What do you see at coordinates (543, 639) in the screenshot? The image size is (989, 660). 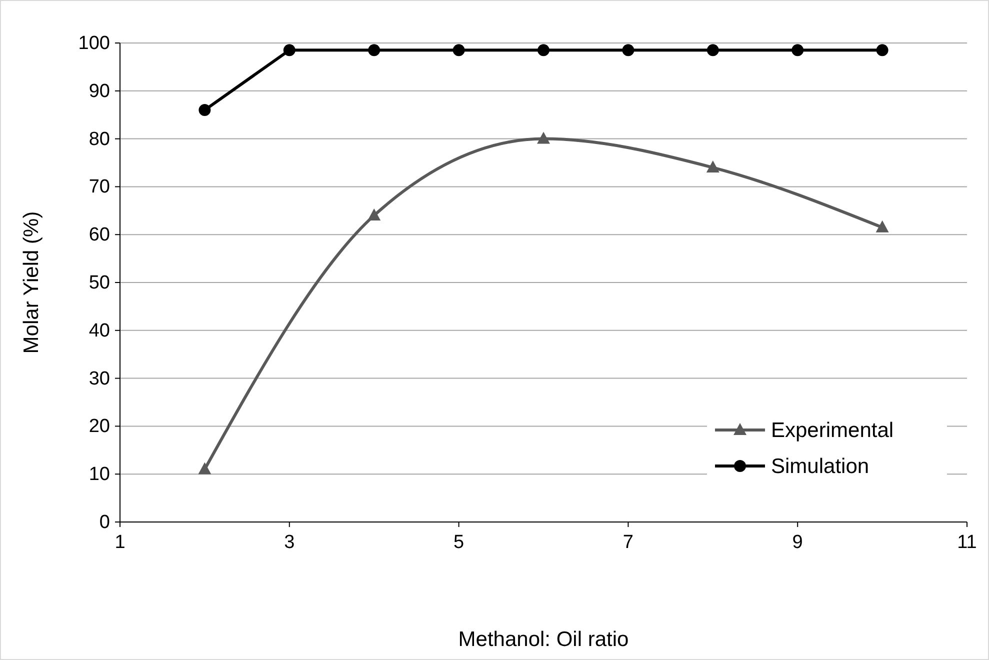 I see `x-axis-title: Methanol: Oil ratio` at bounding box center [543, 639].